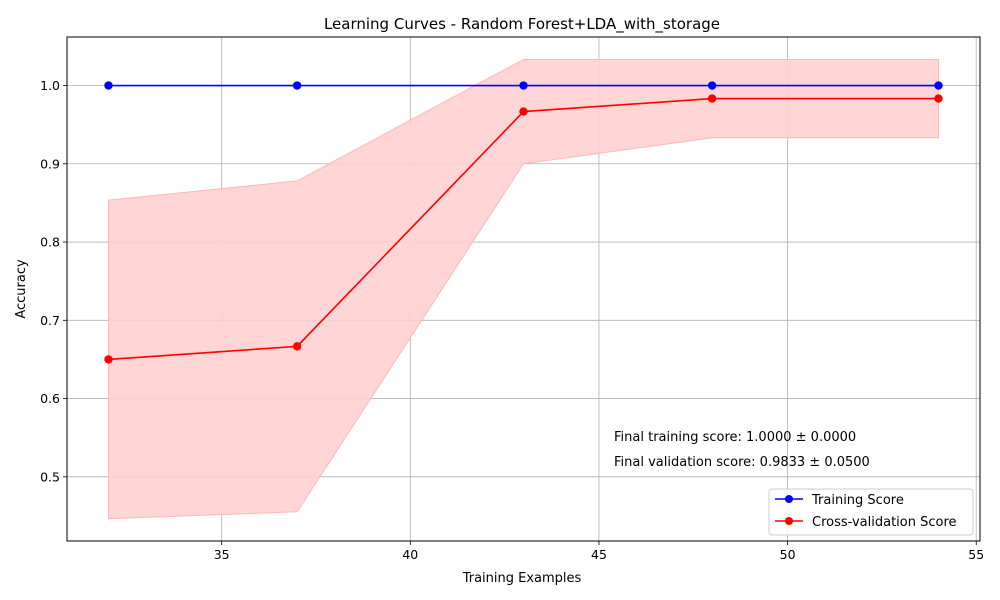 The height and width of the screenshot is (600, 1000). Describe the element at coordinates (53, 281) in the screenshot. I see `y-axis-ticks: 0.5 0.6 0.7 0.8 0.9 1.0` at that location.